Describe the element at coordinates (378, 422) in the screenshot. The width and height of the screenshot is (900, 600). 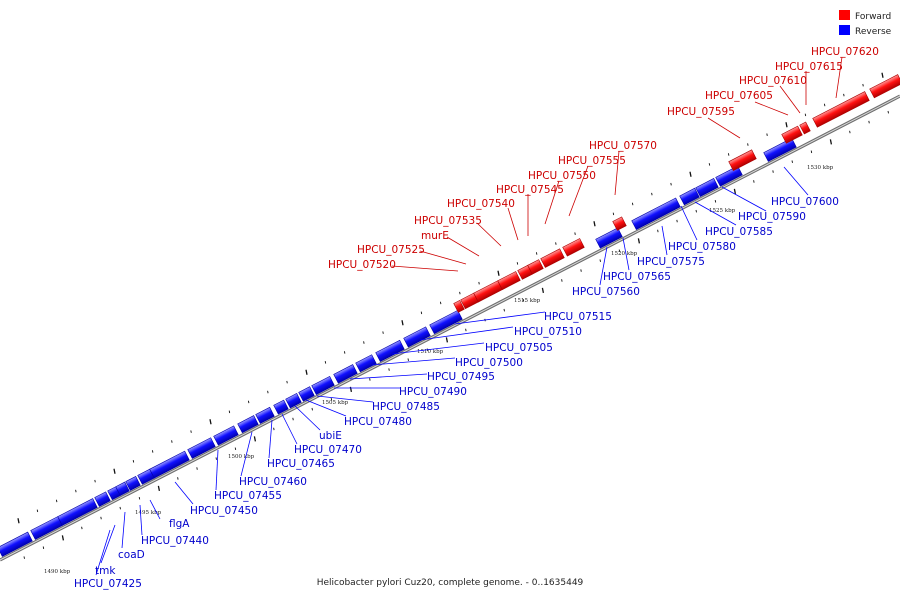
I see `gene-label: HPCU_07480` at that location.